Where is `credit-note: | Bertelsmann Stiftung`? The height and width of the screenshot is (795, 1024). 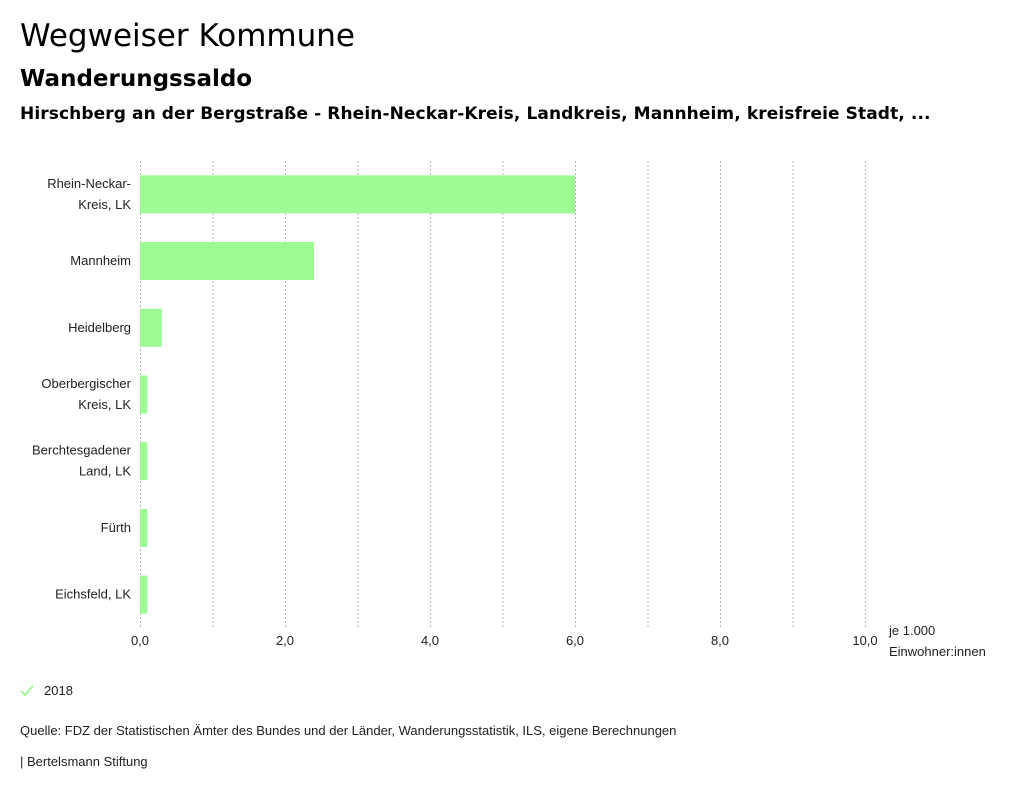 credit-note: | Bertelsmann Stiftung is located at coordinates (84, 761).